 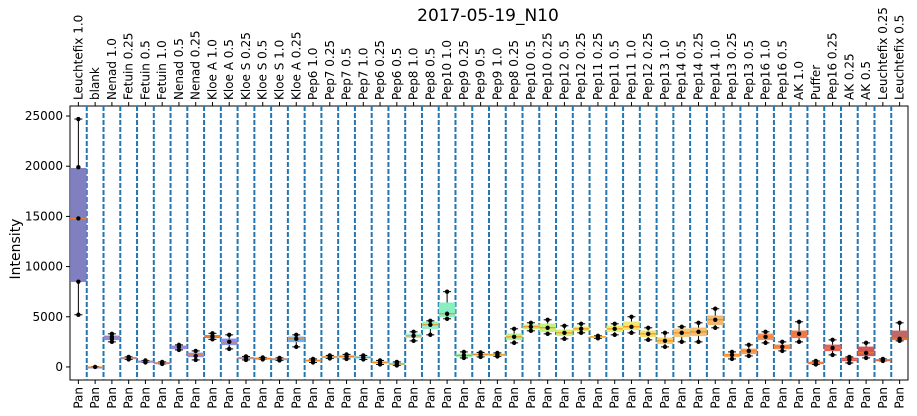 I want to click on category-label: Kloe A 1.0, so click(x=212, y=69).